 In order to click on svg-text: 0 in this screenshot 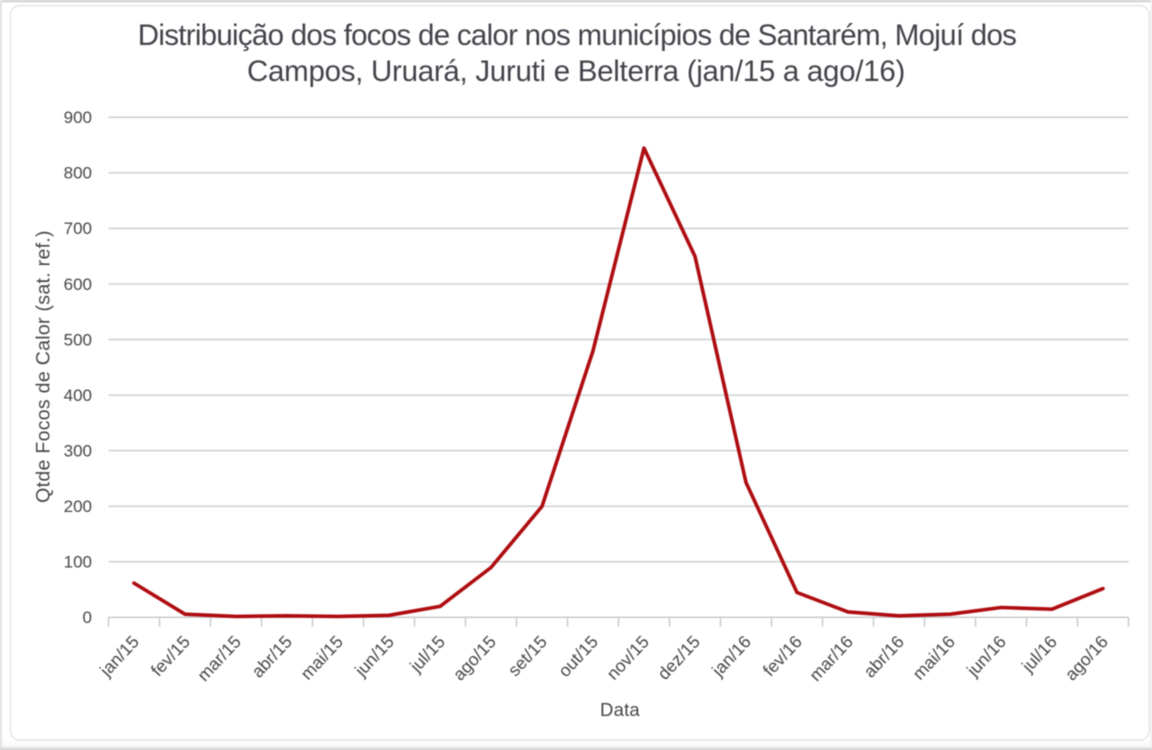, I will do `click(87, 617)`.